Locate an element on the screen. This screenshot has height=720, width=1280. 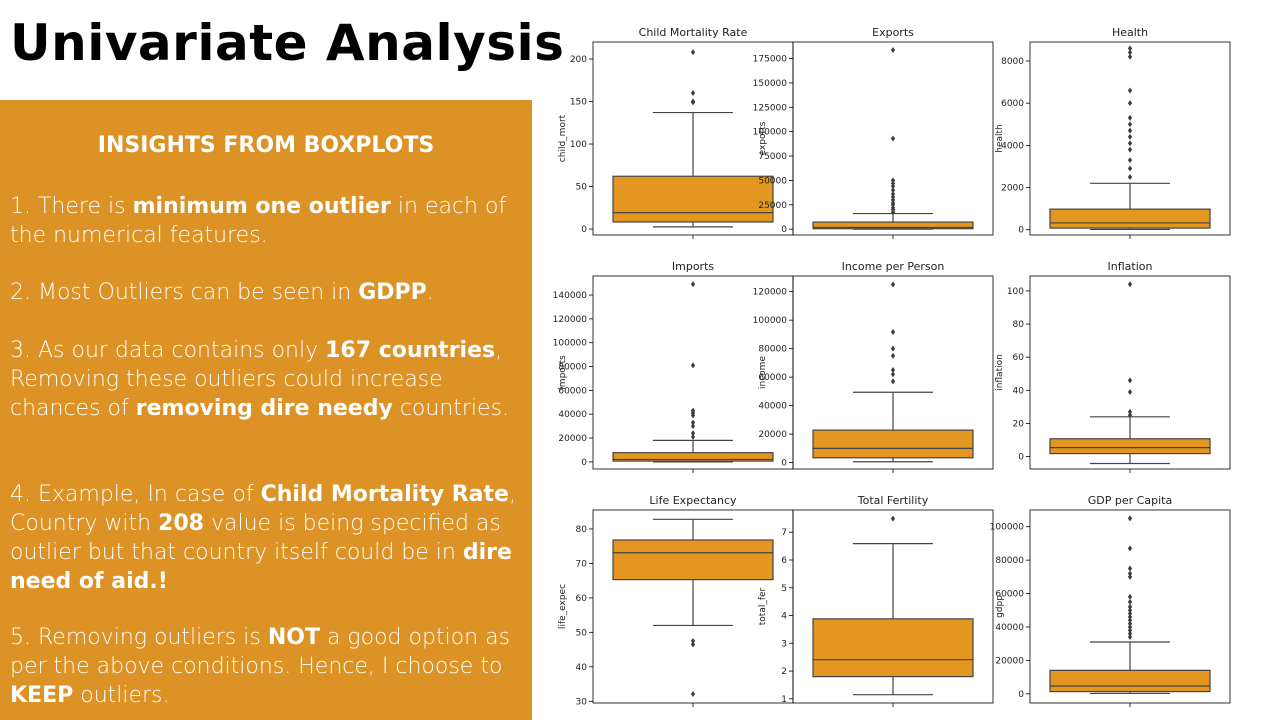
chart-title: Health is located at coordinates (1130, 32).